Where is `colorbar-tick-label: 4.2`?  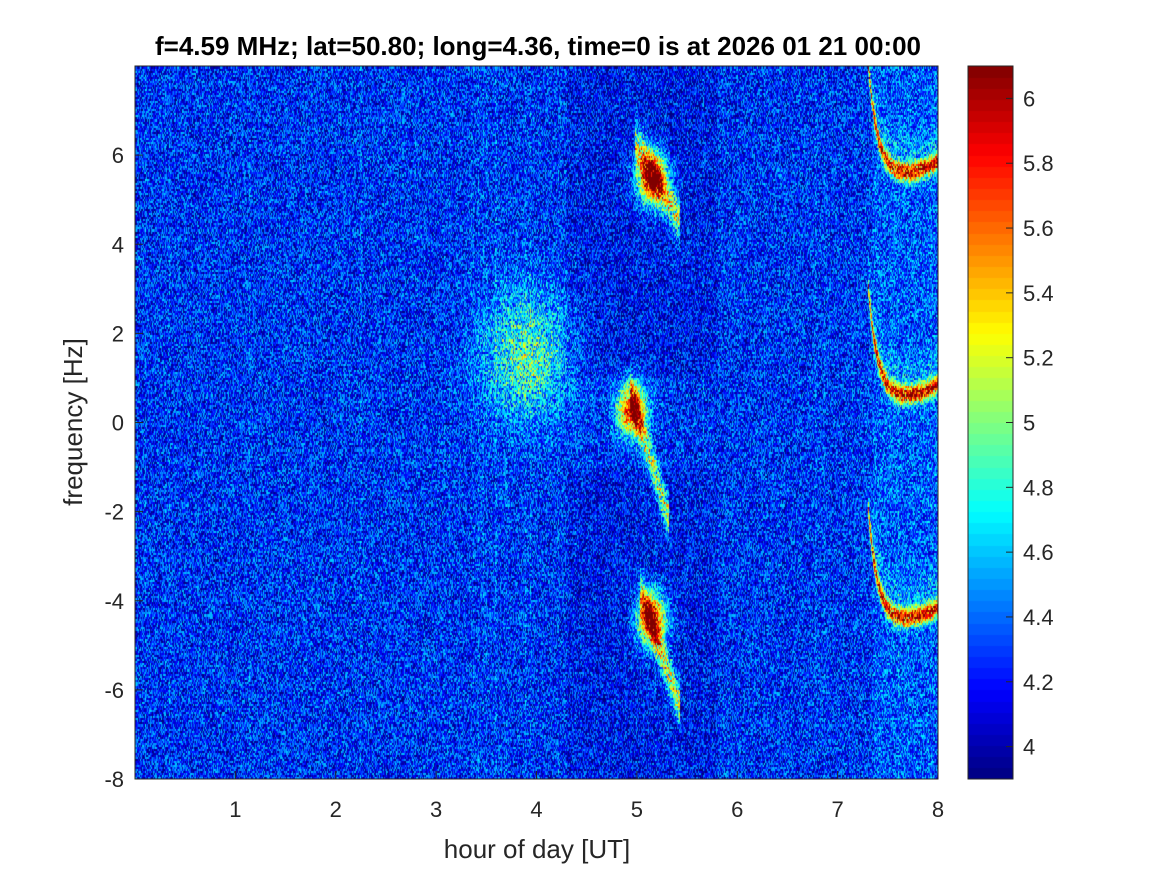
colorbar-tick-label: 4.2 is located at coordinates (1038, 682).